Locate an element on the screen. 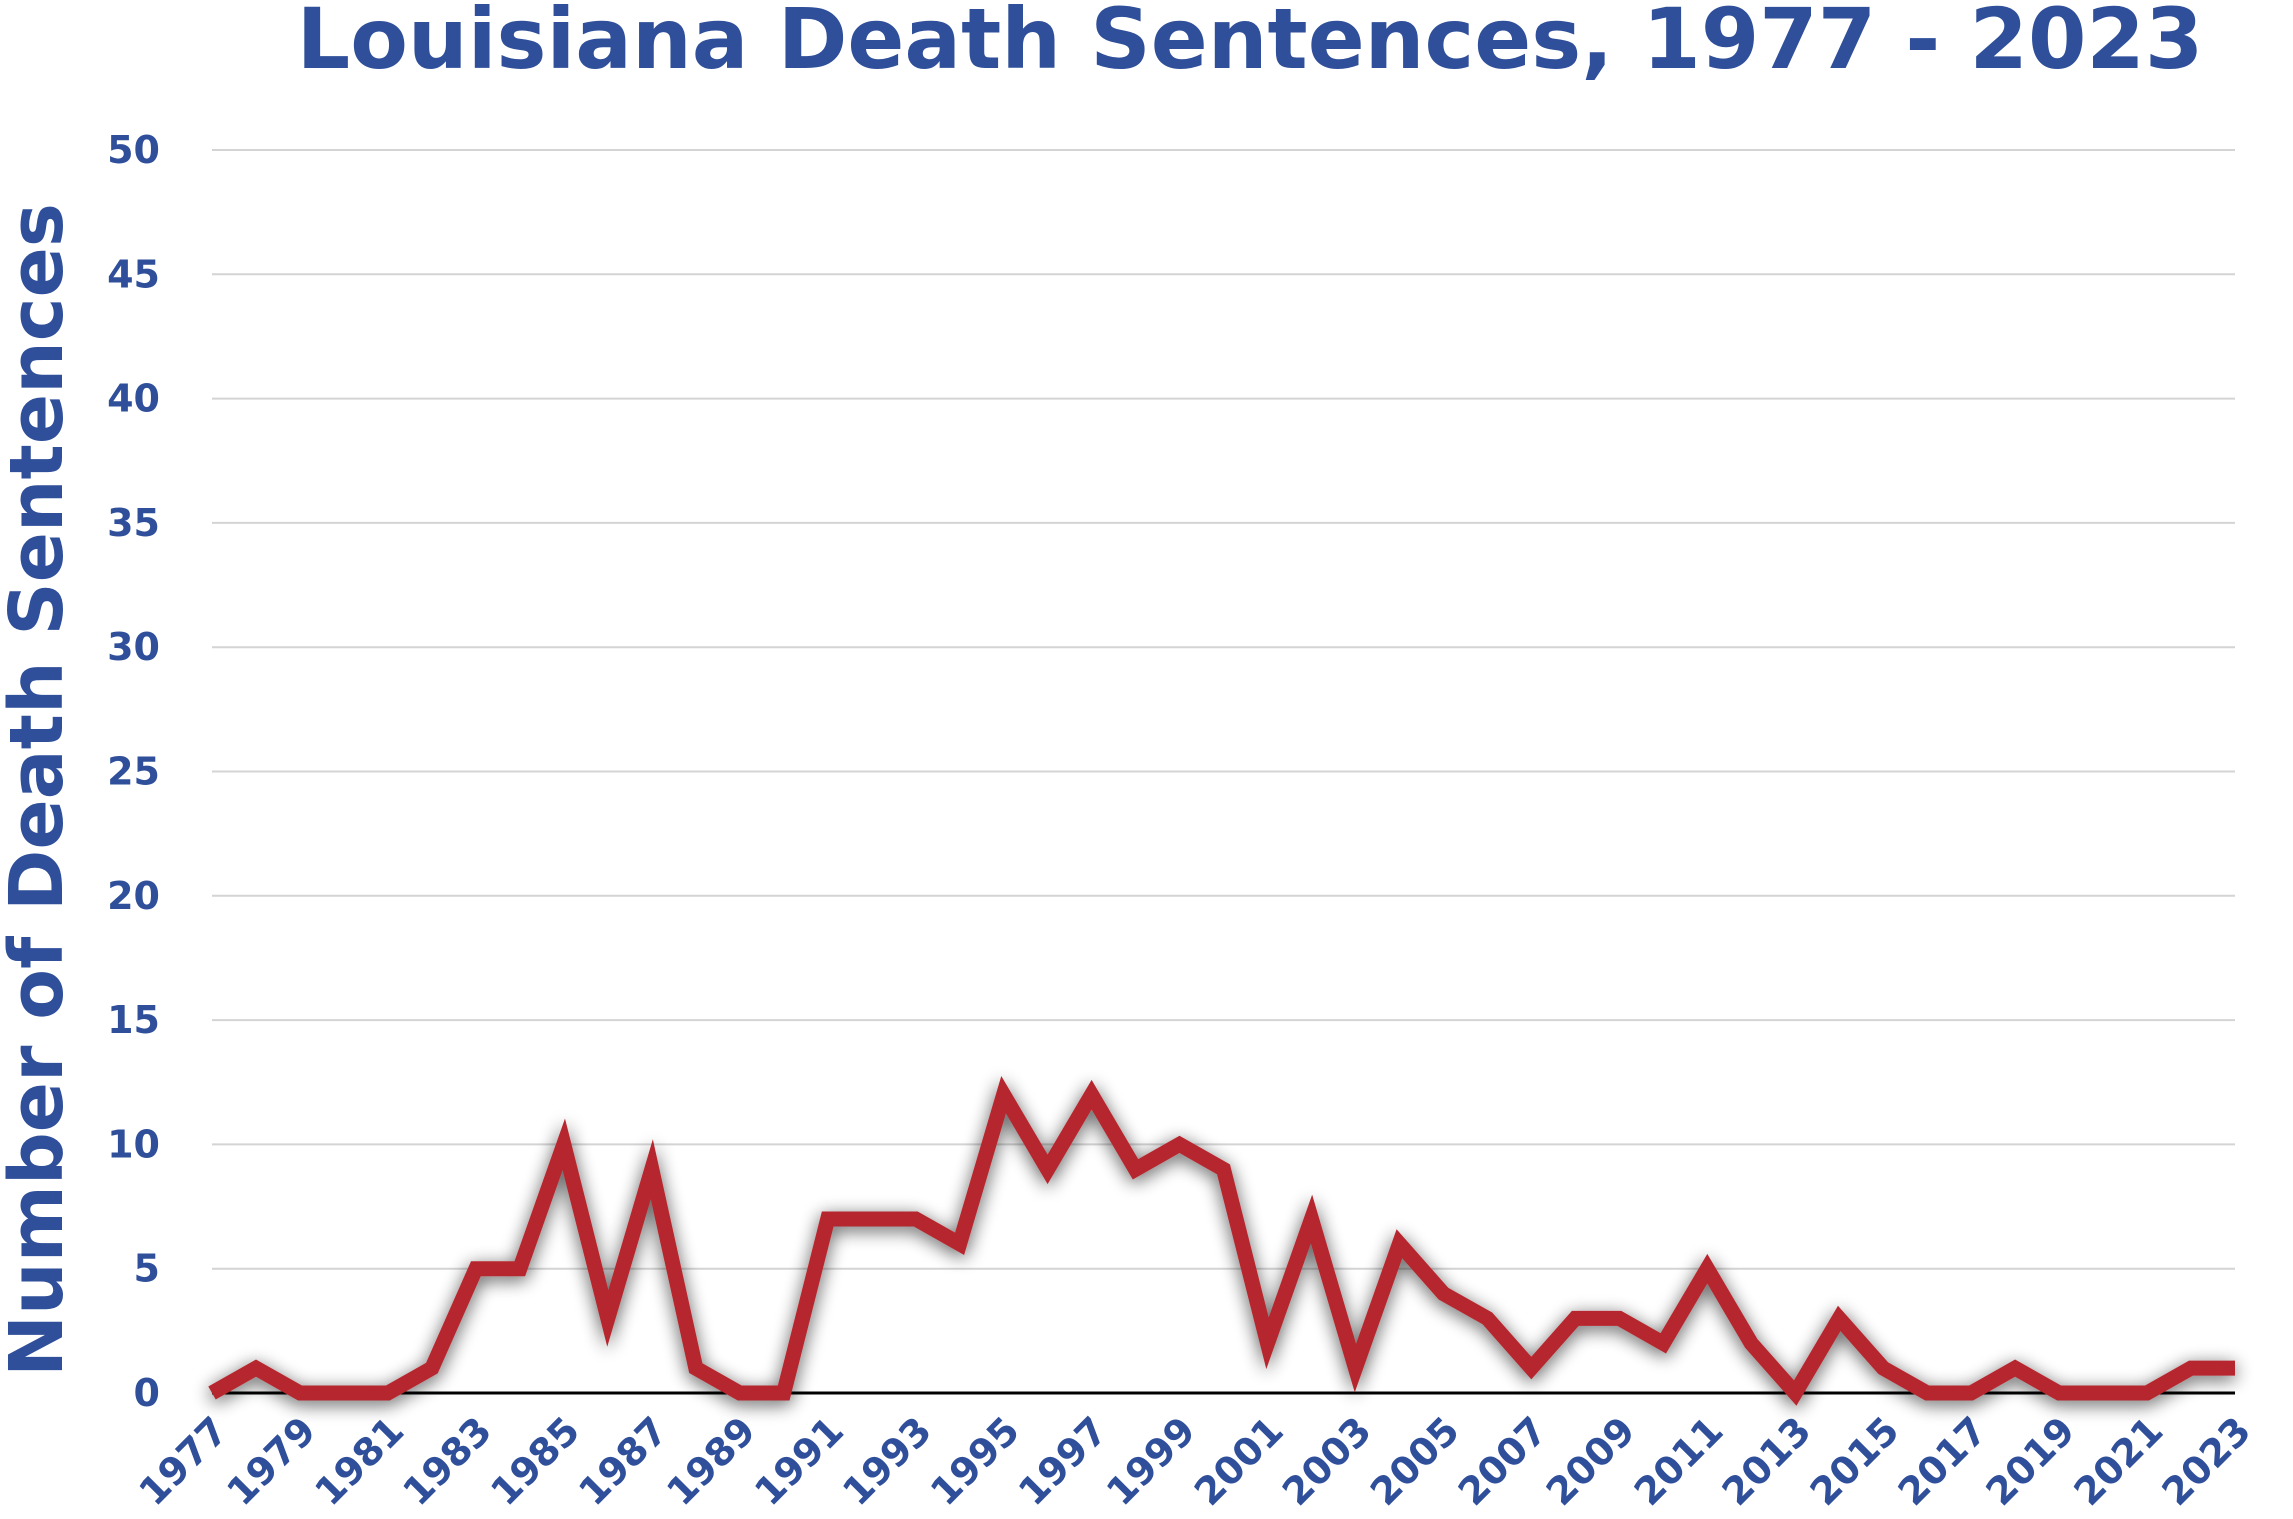 The height and width of the screenshot is (1519, 2293). x-tick-label-1985: 1985 is located at coordinates (535, 1461).